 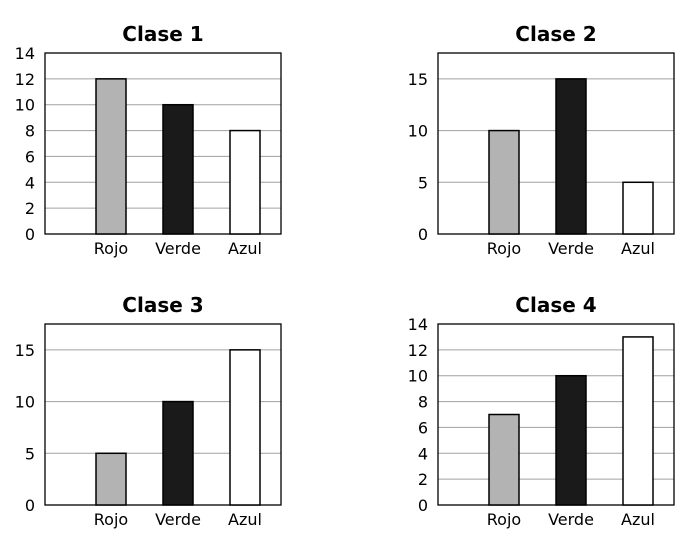 I want to click on chart-title: Clase 3, so click(x=162, y=305).